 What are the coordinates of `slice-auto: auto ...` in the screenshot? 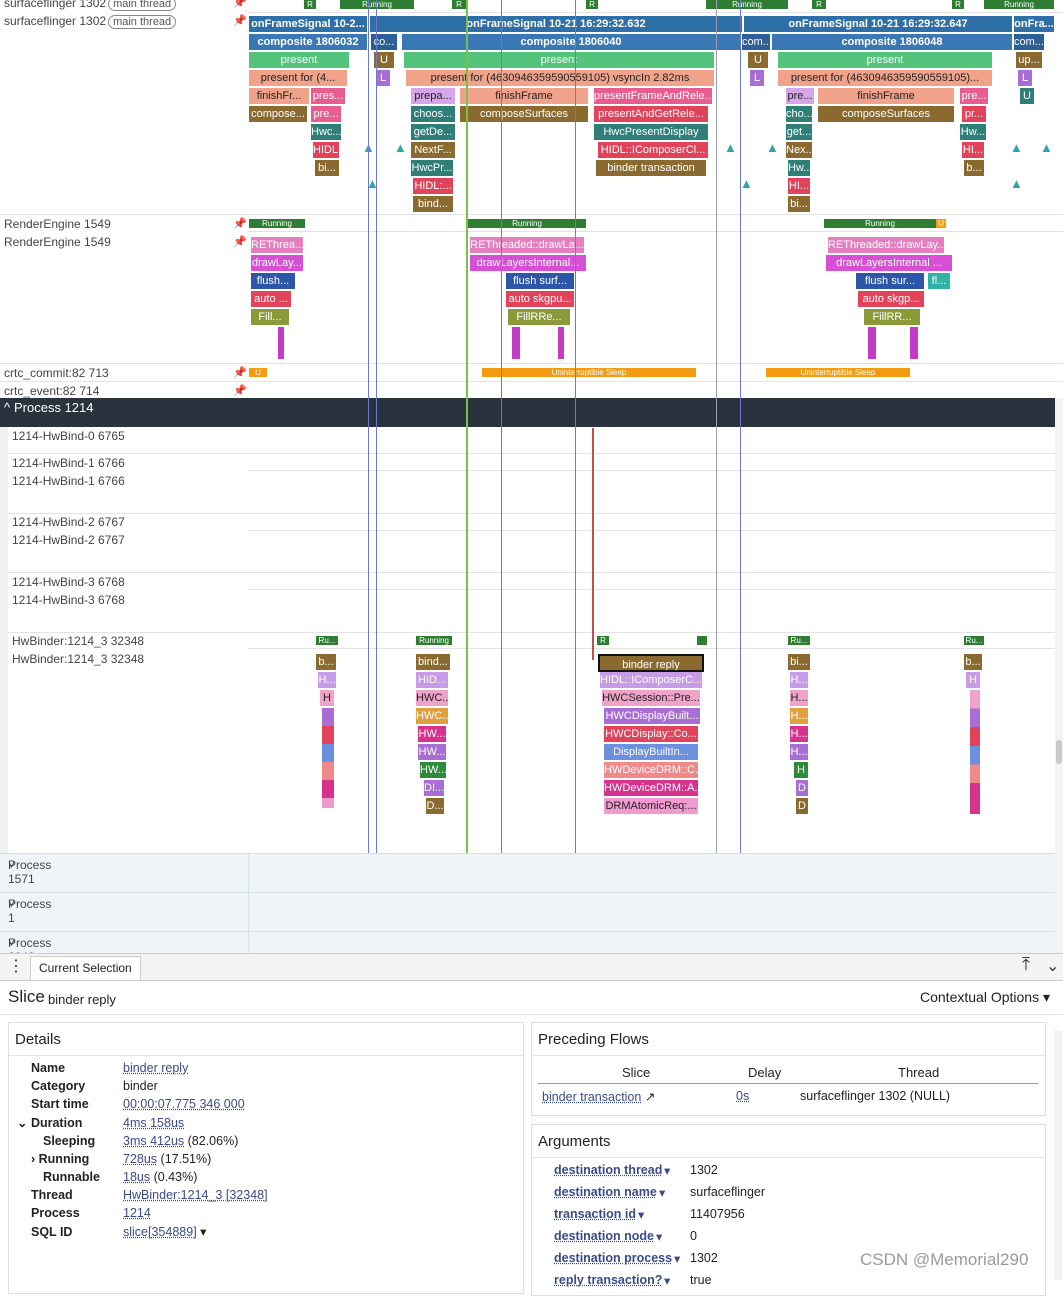 It's located at (271, 299).